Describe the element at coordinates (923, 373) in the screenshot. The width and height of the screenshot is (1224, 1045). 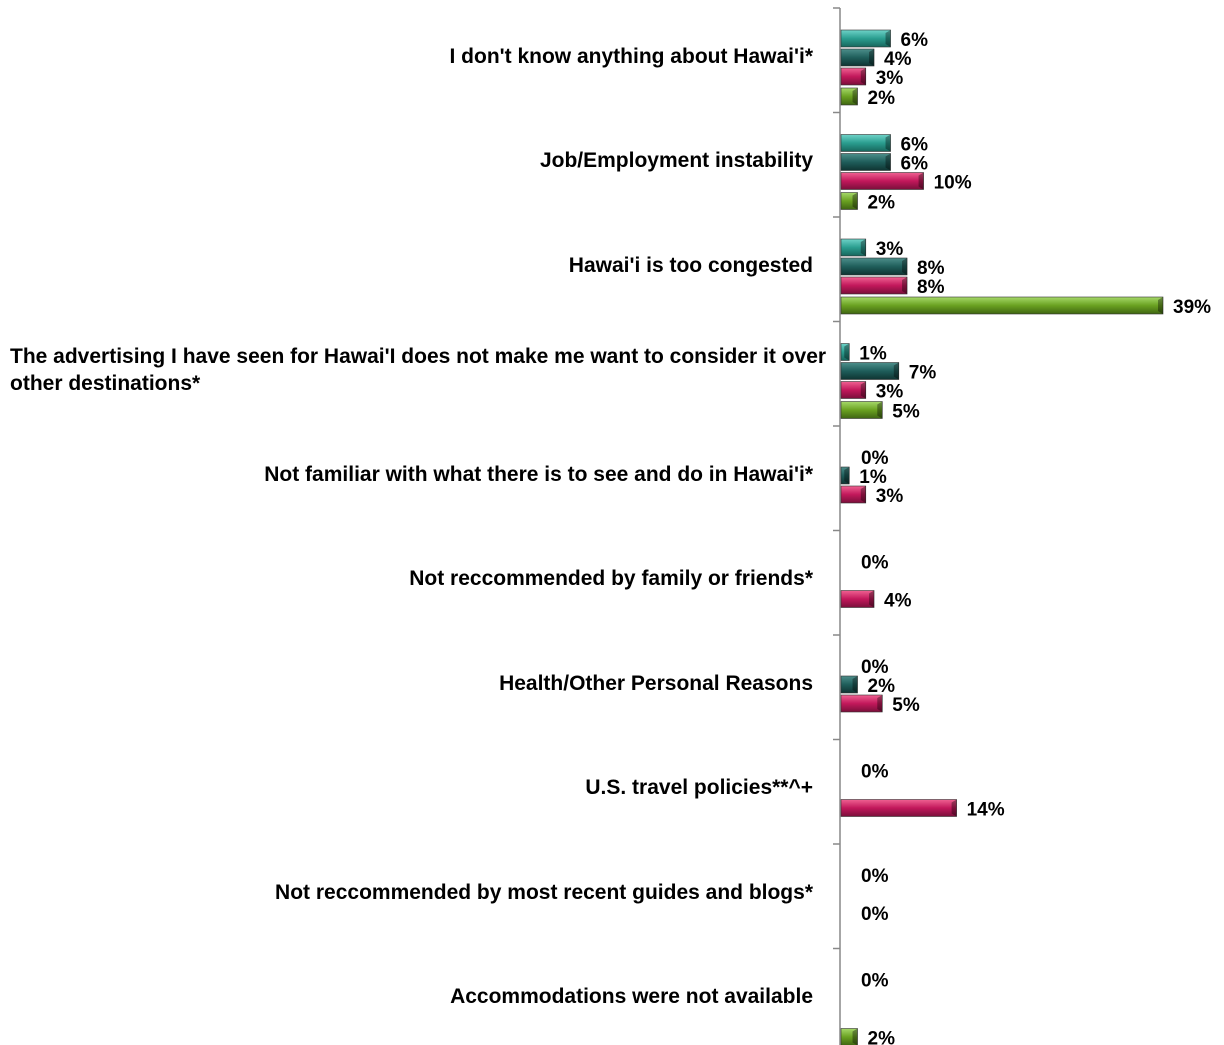
I see `data-label: 7%` at that location.